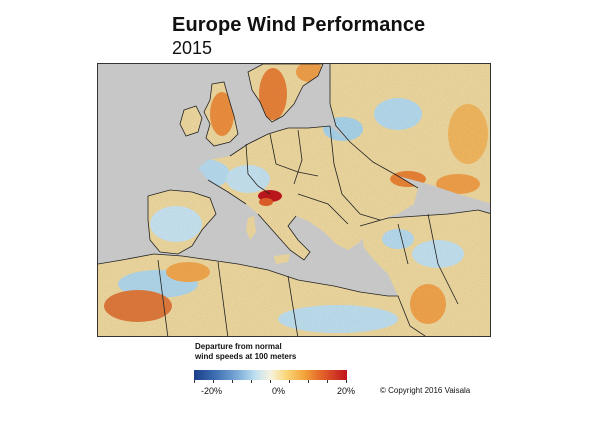 The width and height of the screenshot is (595, 421). I want to click on colorbar-label-mid: 0%, so click(279, 391).